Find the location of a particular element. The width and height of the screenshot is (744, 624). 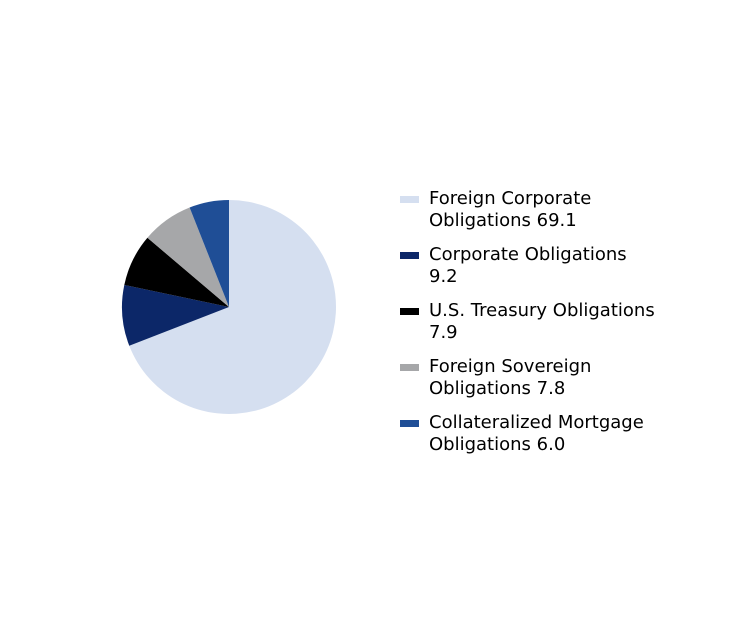

legend-label: Foreign Sovereign Obligations is located at coordinates (510, 377).